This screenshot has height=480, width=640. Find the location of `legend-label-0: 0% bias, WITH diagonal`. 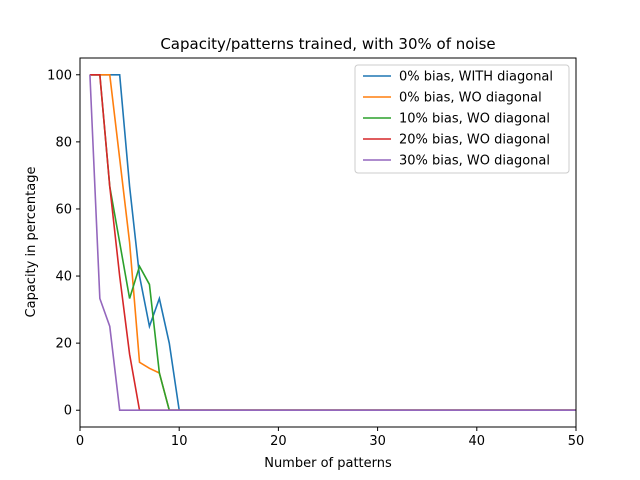

legend-label-0: 0% bias, WITH diagonal is located at coordinates (476, 77).